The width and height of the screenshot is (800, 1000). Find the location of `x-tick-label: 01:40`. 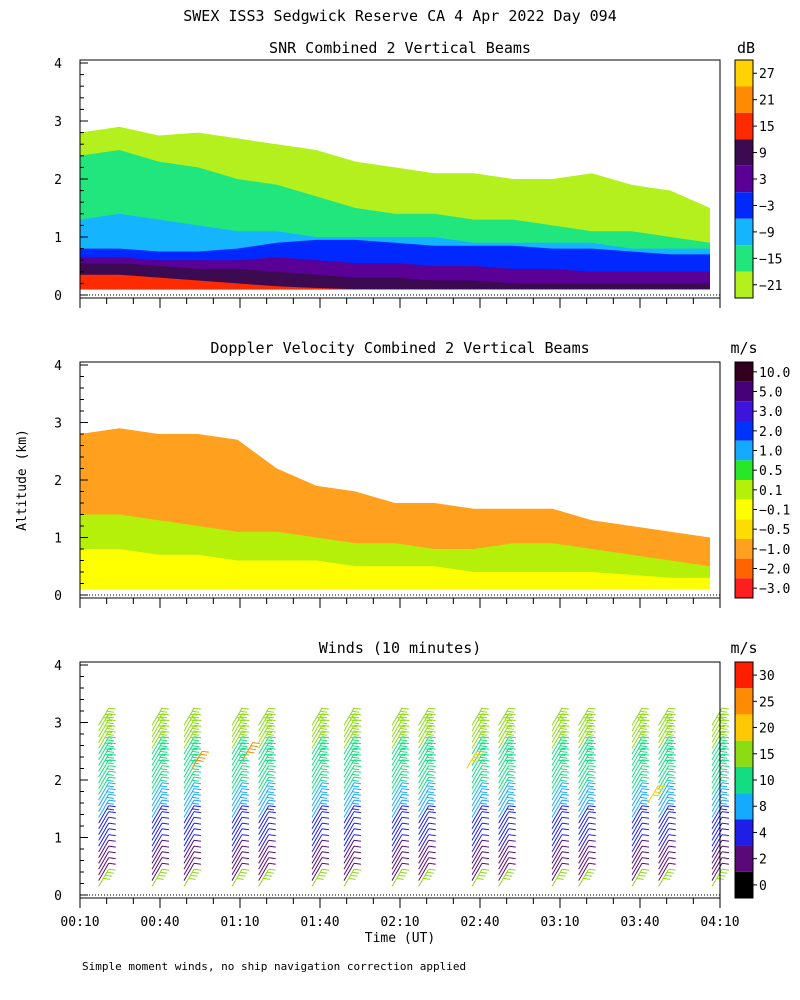

x-tick-label: 01:40 is located at coordinates (319, 922).